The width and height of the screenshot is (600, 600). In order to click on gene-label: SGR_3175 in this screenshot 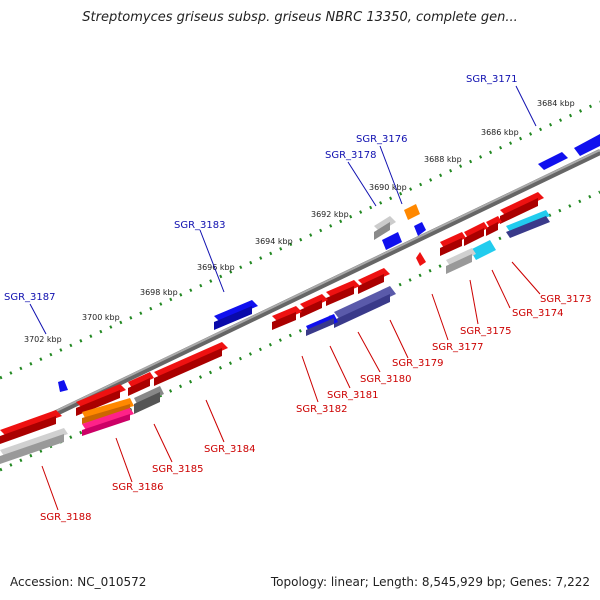, I will do `click(486, 331)`.